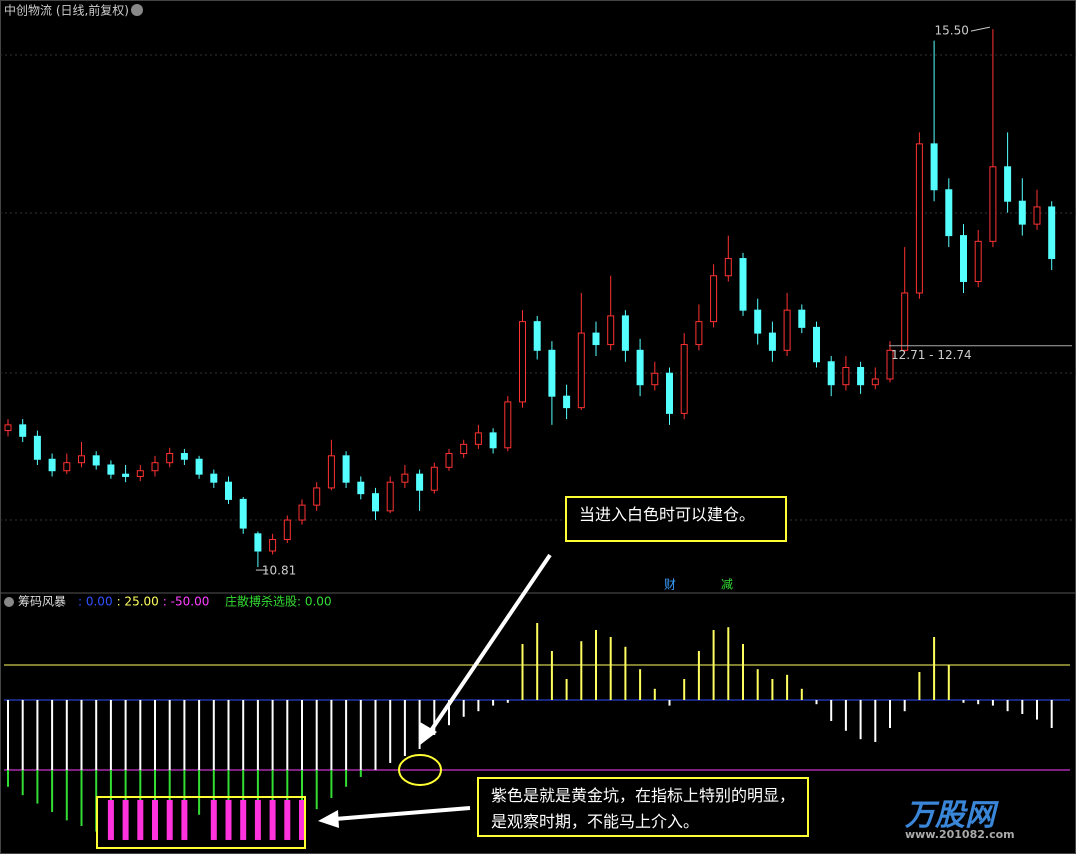 This screenshot has height=854, width=1076. Describe the element at coordinates (670, 585) in the screenshot. I see `event-label: 财` at that location.